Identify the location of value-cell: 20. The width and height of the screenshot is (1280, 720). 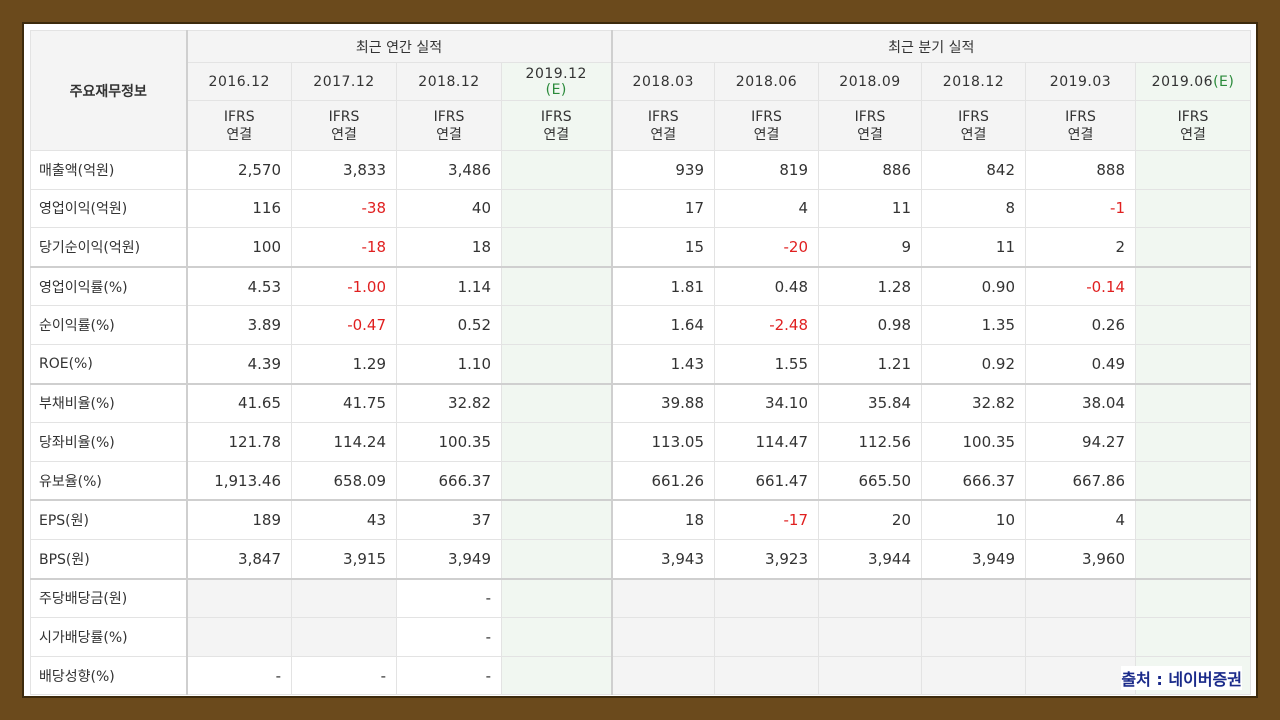
(870, 519).